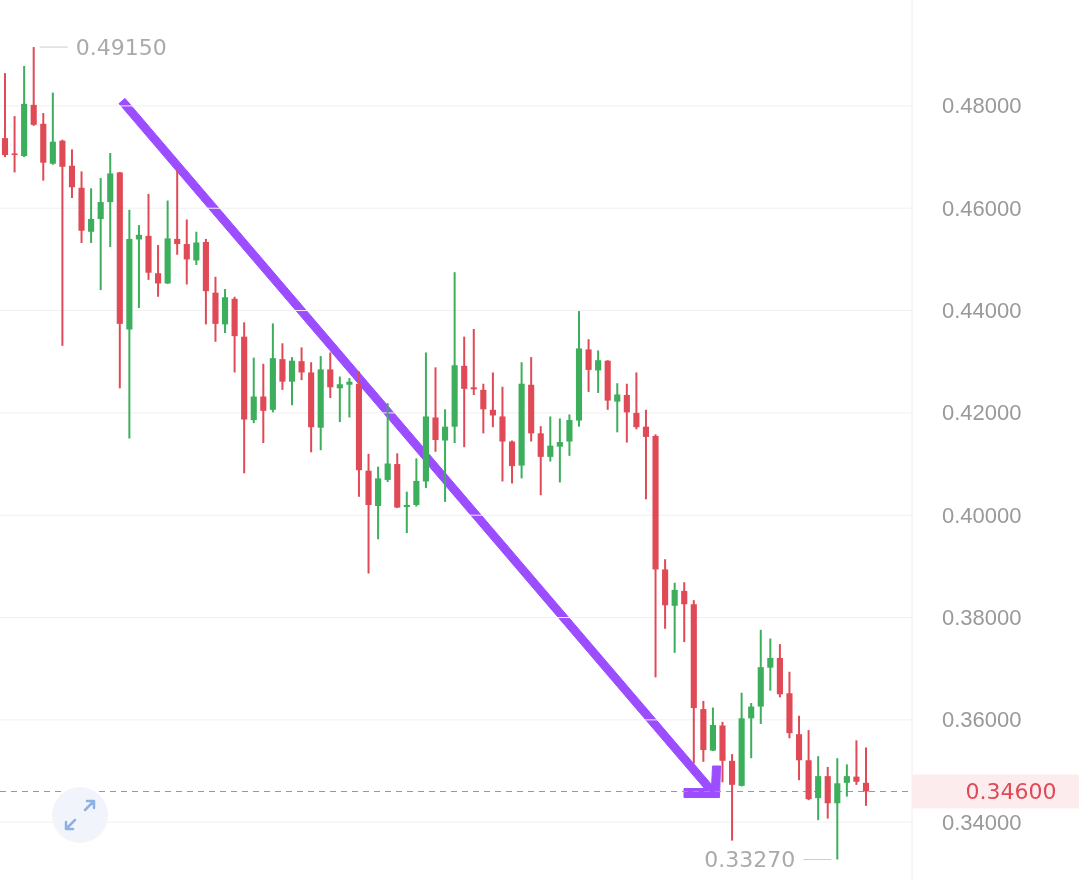 The width and height of the screenshot is (1079, 880). I want to click on y-tick-label: 0.44000, so click(982, 311).